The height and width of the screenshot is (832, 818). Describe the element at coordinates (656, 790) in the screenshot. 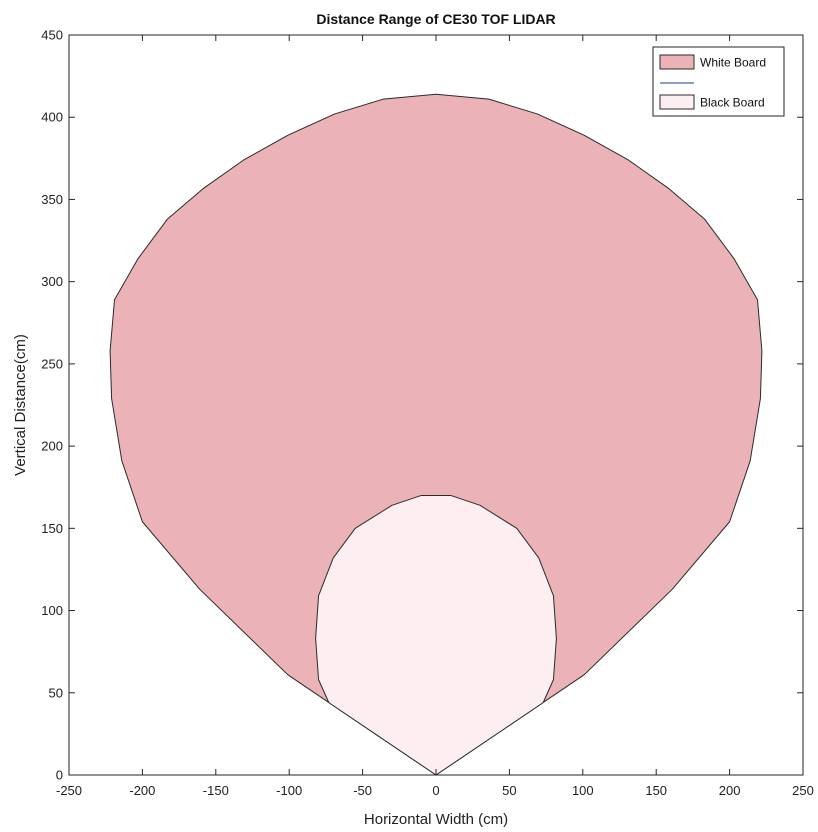

I see `x-tick-label: 150` at that location.